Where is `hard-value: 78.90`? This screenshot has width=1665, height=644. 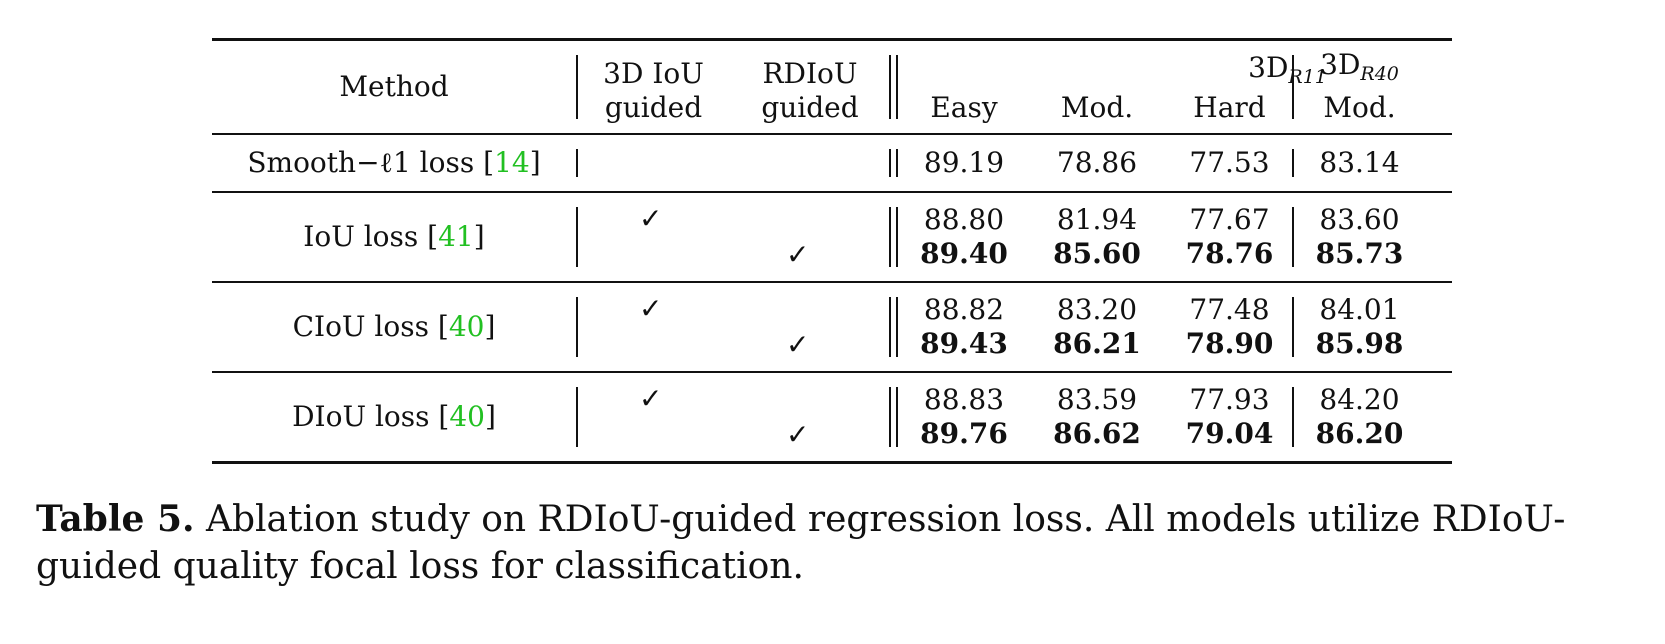
hard-value: 78.90 is located at coordinates (1229, 343).